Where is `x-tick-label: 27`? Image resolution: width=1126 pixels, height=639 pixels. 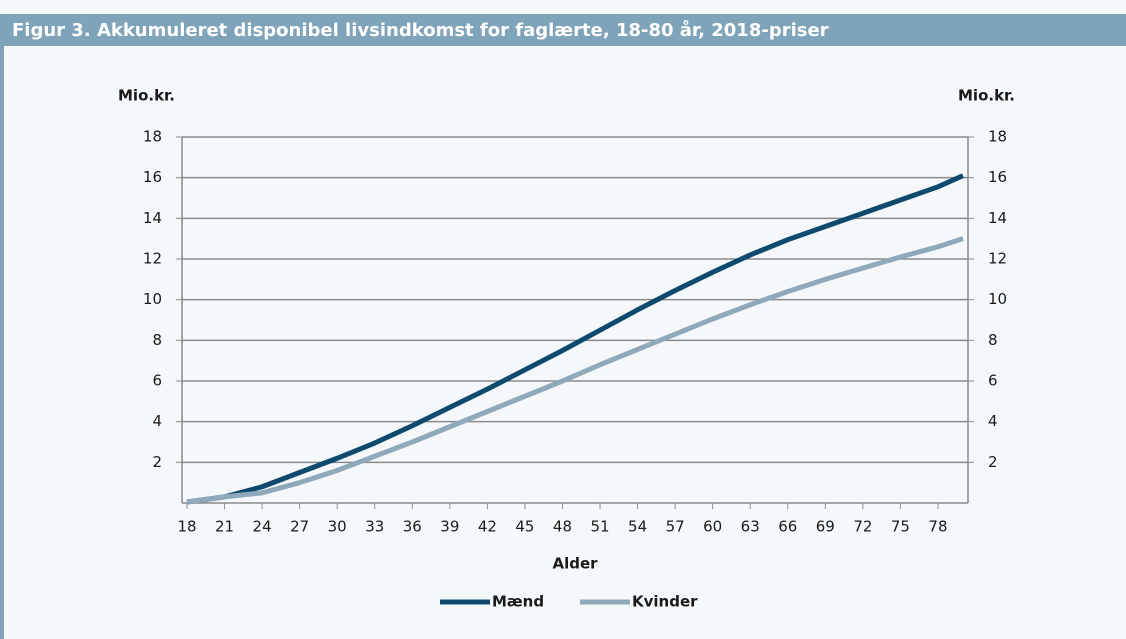
x-tick-label: 27 is located at coordinates (299, 527).